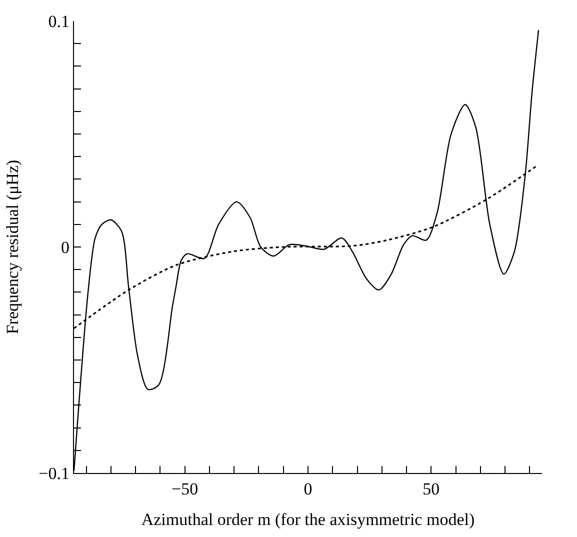 This screenshot has height=537, width=577. What do you see at coordinates (185, 489) in the screenshot?
I see `x-tick-label: −50` at bounding box center [185, 489].